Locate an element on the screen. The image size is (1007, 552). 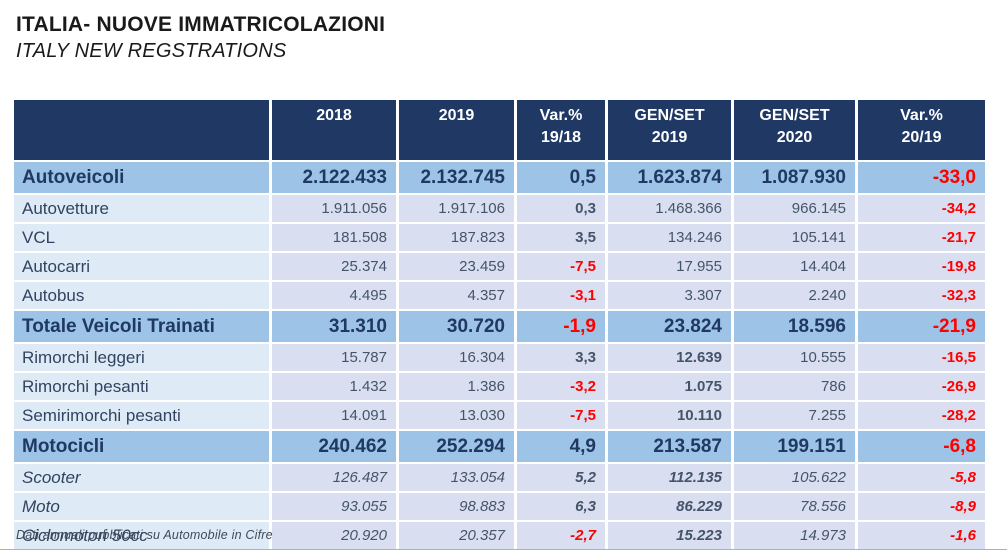
value-cell: 20.920 is located at coordinates (334, 535).